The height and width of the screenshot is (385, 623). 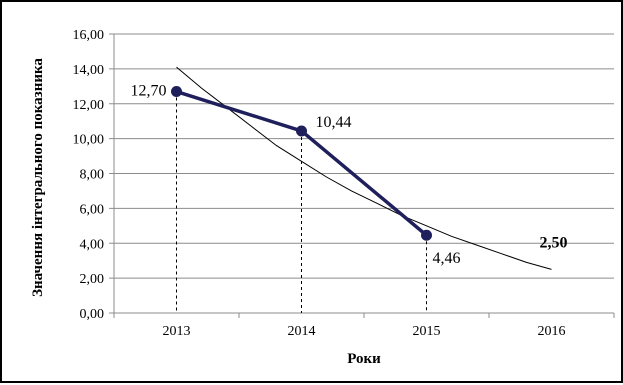 I want to click on y-tick-label: 6,00, so click(x=92, y=209).